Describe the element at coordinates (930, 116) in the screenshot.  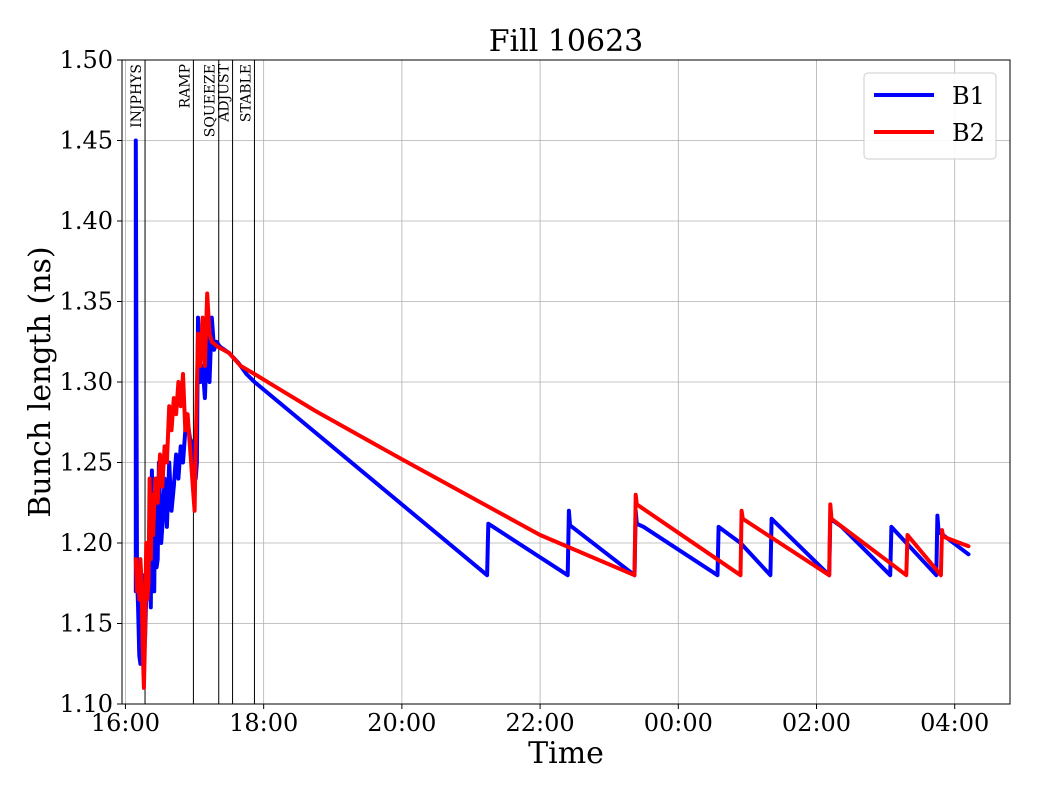
I see `legend: B1 B2` at that location.